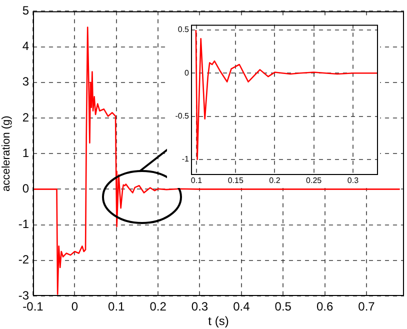  Describe the element at coordinates (24, 295) in the screenshot. I see `y-tick-label: -3` at that location.